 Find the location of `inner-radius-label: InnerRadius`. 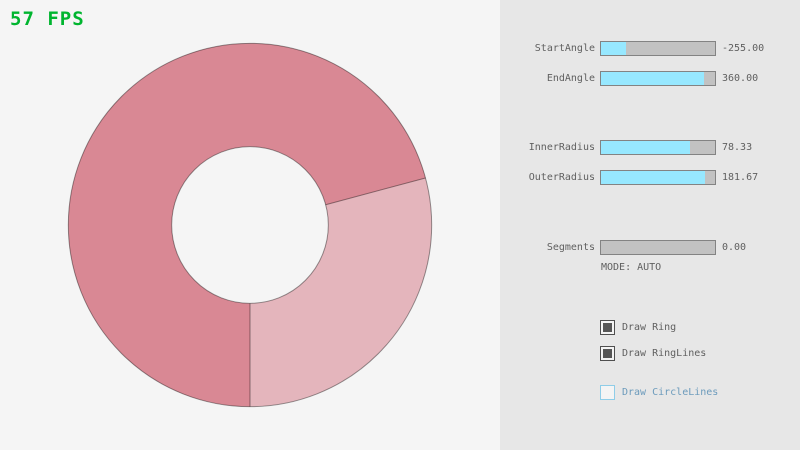

inner-radius-label: InnerRadius is located at coordinates (561, 147).